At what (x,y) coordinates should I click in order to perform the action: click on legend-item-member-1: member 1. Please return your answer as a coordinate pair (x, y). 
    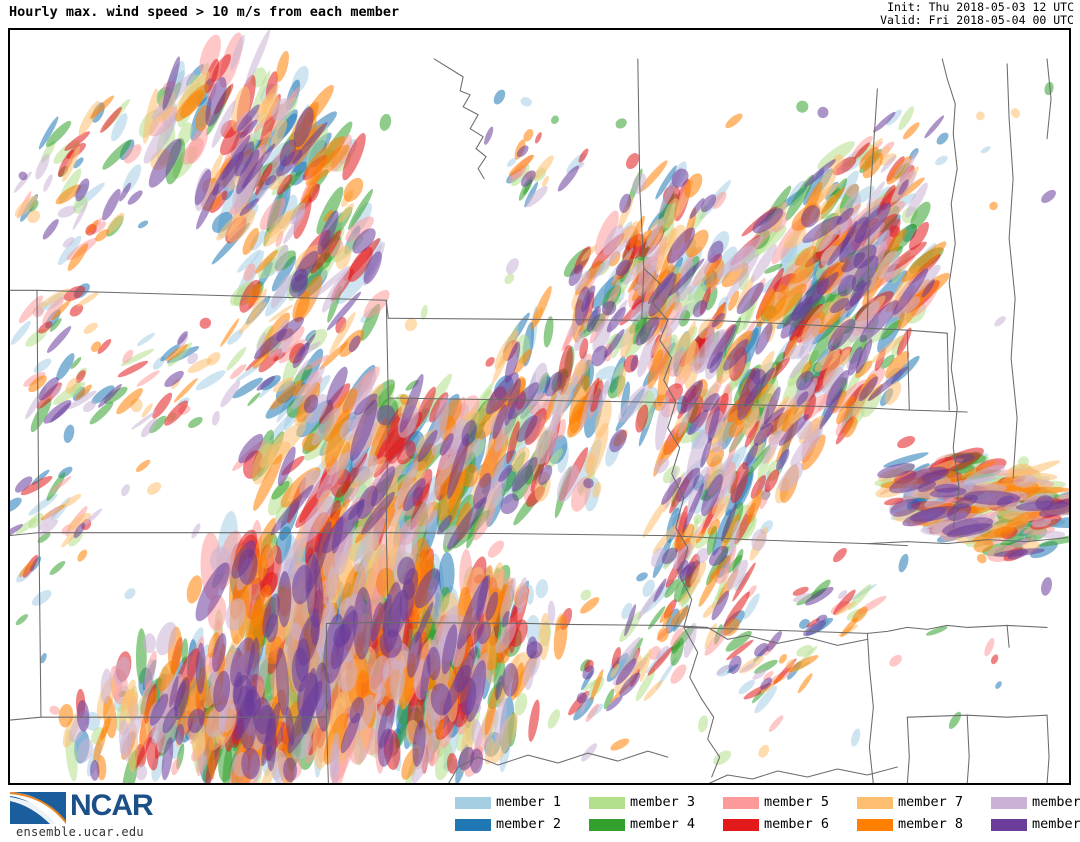
    Looking at the image, I should click on (522, 805).